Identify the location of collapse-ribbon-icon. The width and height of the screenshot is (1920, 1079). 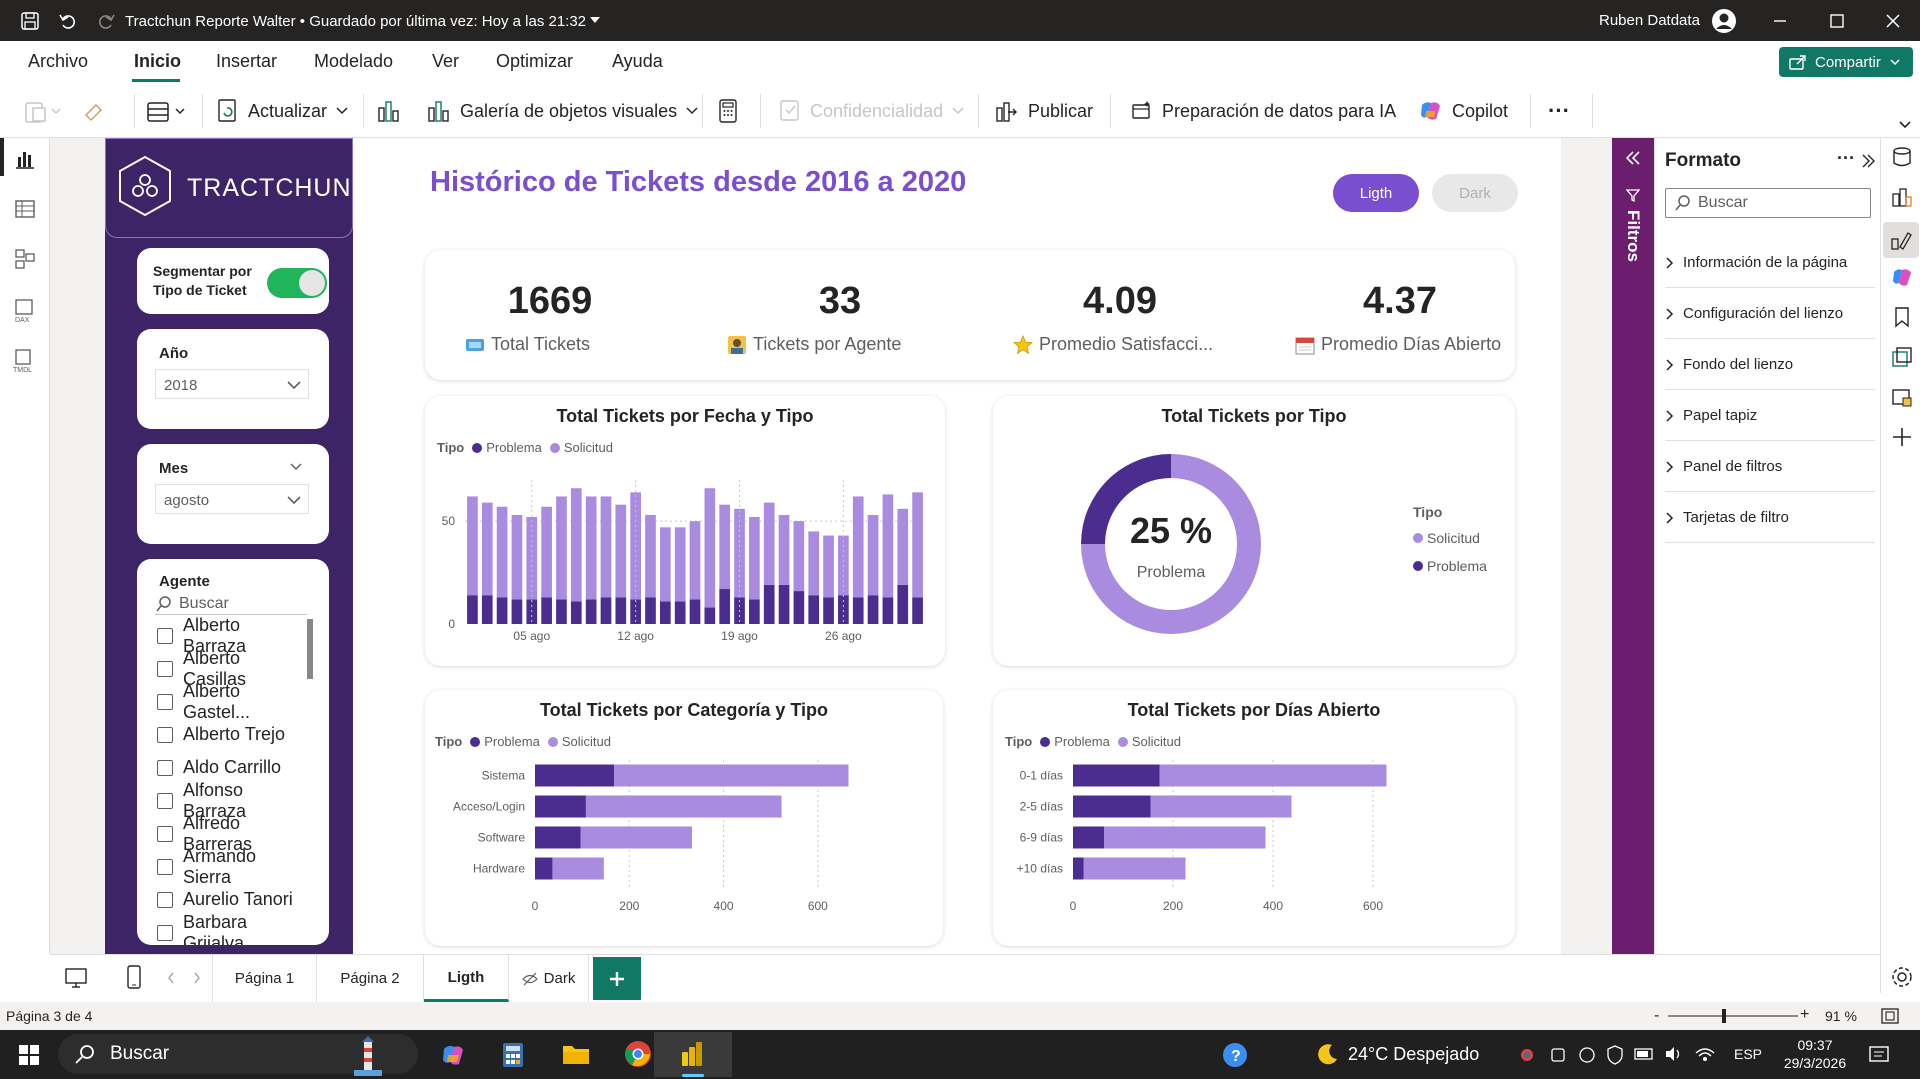
(1905, 125).